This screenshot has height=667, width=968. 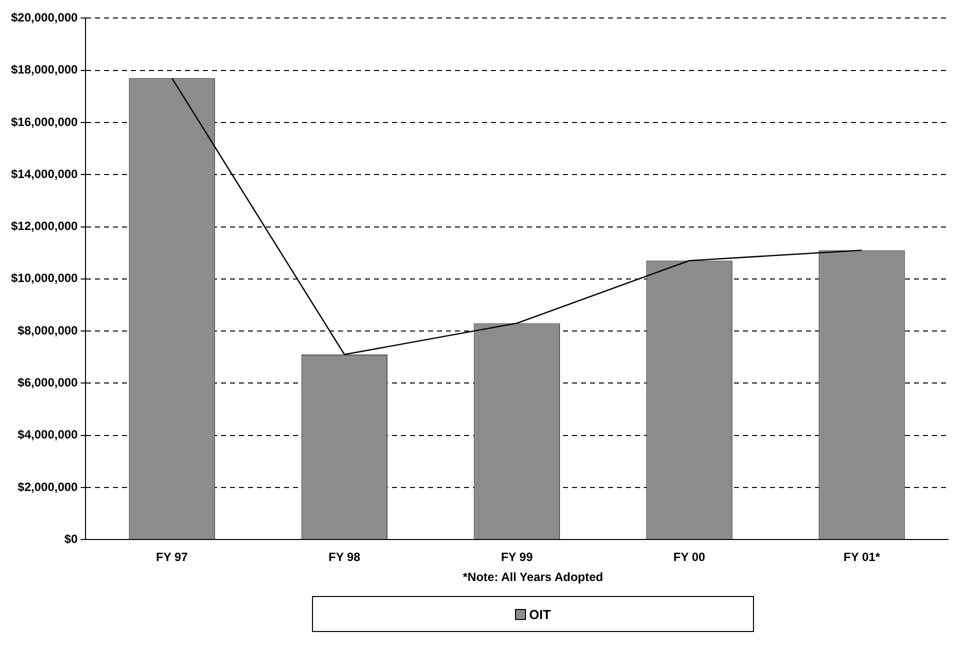 What do you see at coordinates (71, 539) in the screenshot?
I see `y-tick-label: $0` at bounding box center [71, 539].